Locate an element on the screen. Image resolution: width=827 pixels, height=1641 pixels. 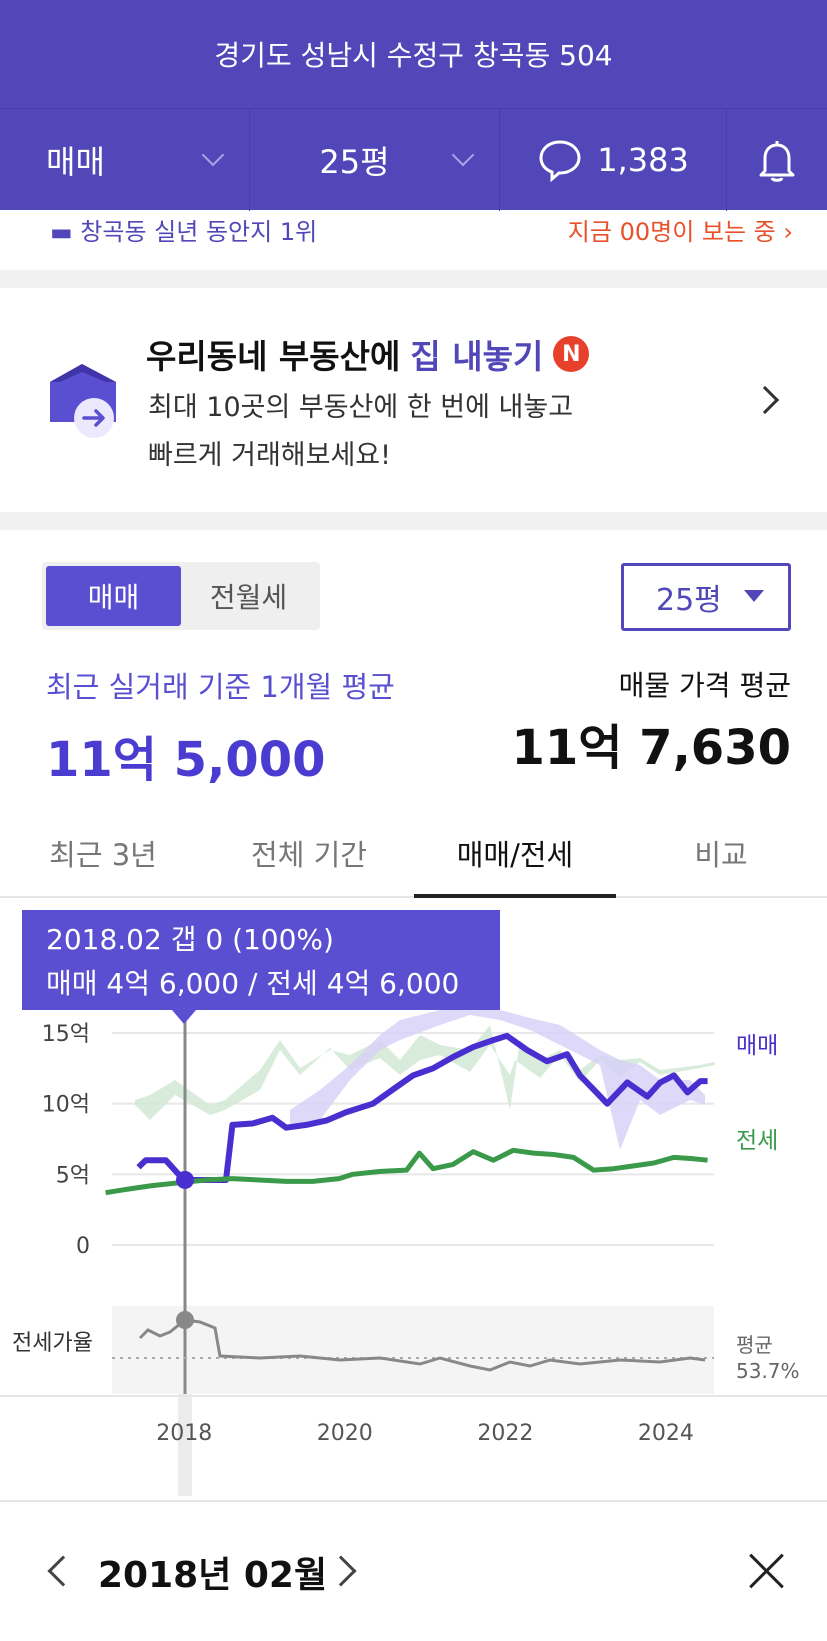
x-tick-label: 2018 is located at coordinates (184, 1433).